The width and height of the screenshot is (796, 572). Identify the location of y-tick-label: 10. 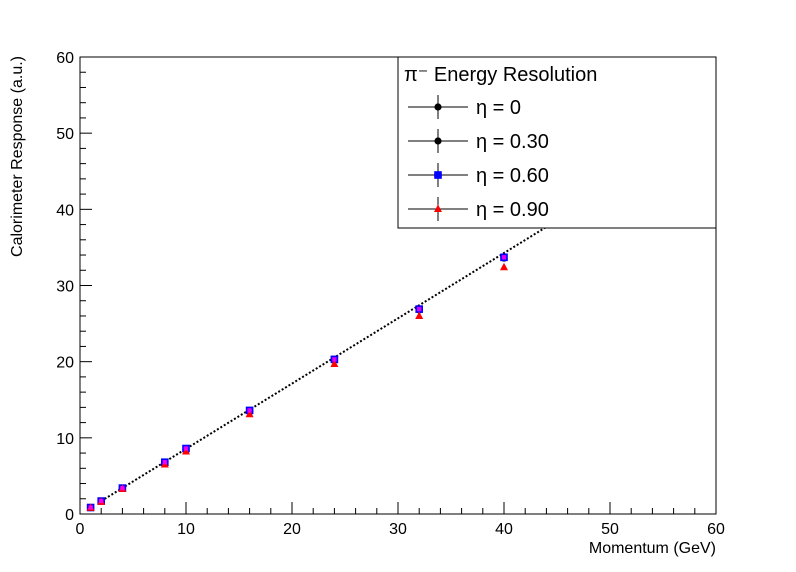
(65, 439).